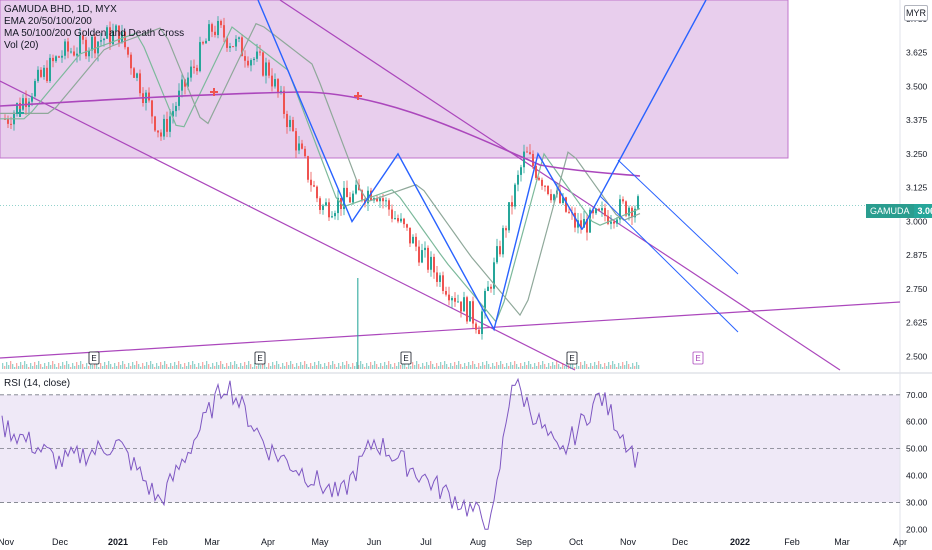 The height and width of the screenshot is (550, 932). What do you see at coordinates (917, 356) in the screenshot?
I see `price-tick-label: 2.500` at bounding box center [917, 356].